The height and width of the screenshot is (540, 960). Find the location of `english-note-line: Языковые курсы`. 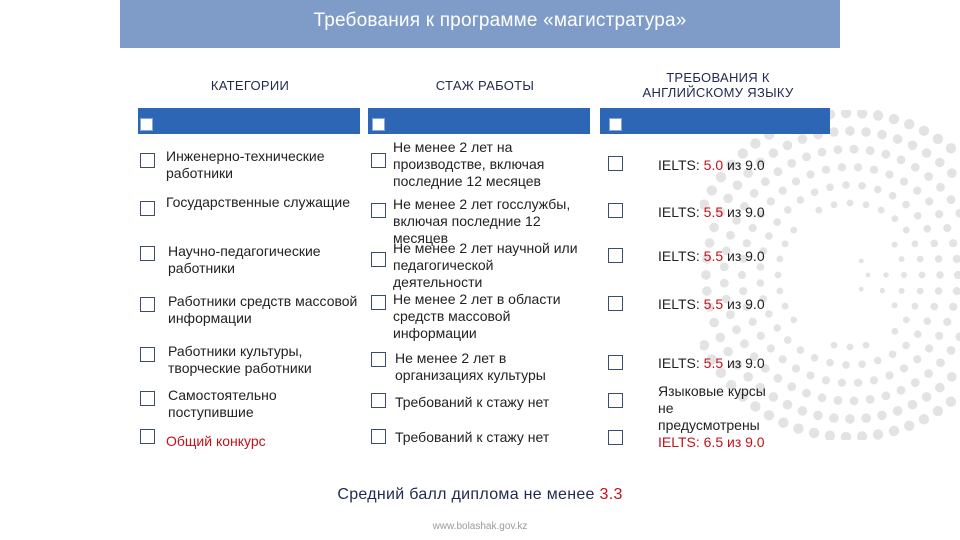

english-note-line: Языковые курсы is located at coordinates (712, 391).